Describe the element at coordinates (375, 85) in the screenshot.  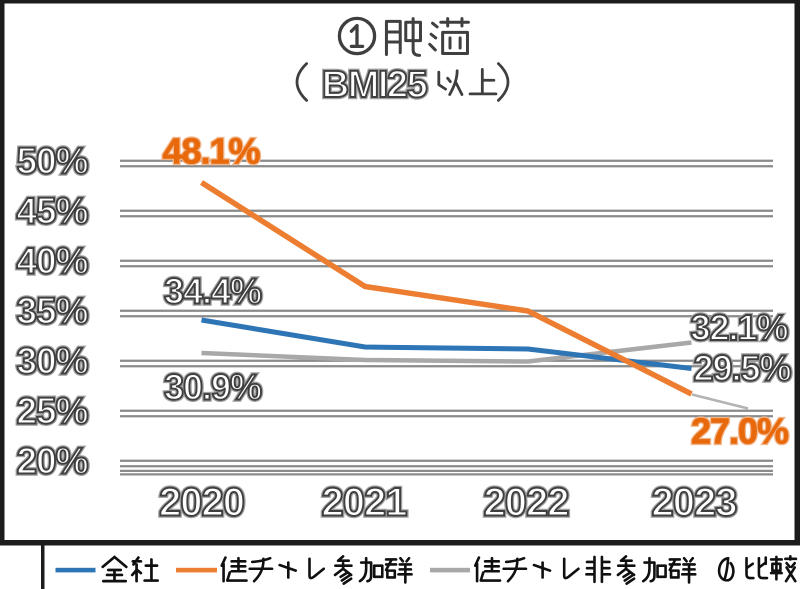
I see `svg-text: BMI25` at that location.